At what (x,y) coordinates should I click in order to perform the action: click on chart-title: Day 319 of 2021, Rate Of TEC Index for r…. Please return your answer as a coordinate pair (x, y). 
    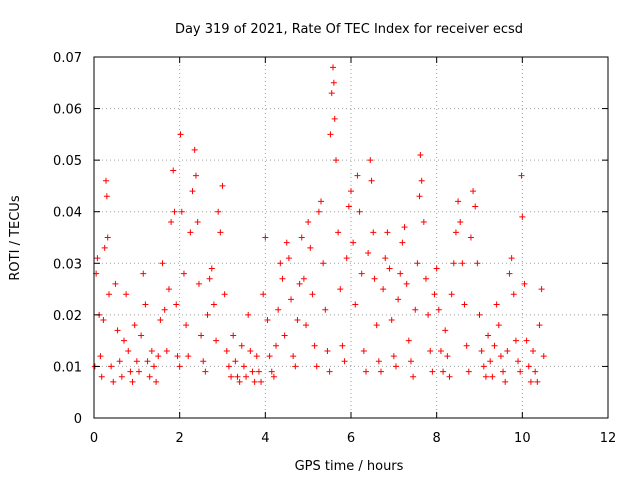
    Looking at the image, I should click on (349, 29).